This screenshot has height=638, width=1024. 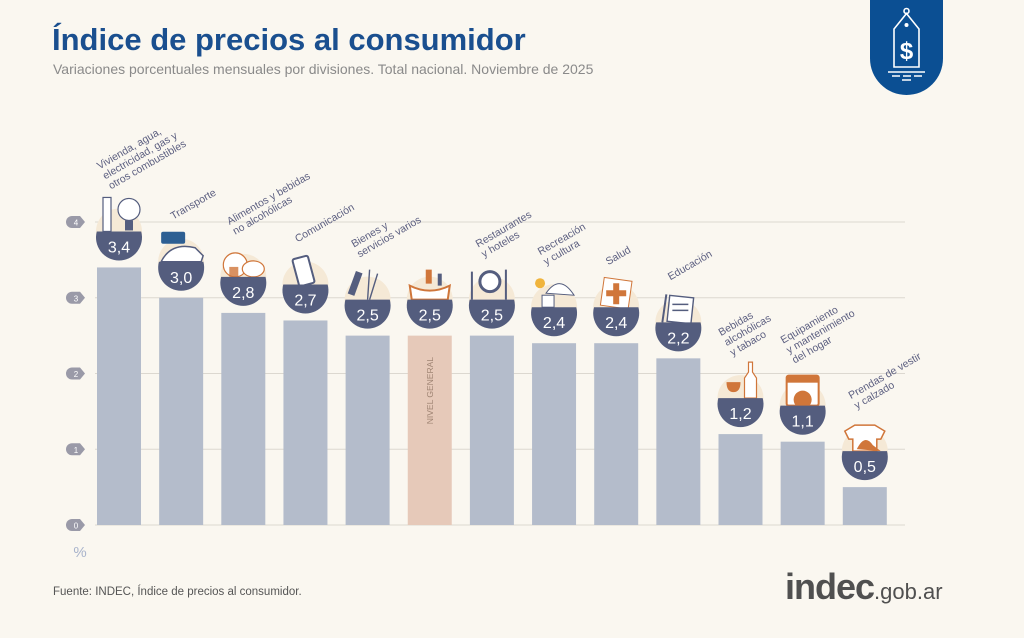 I want to click on bar-group: 2,4 Salud, so click(x=616, y=384).